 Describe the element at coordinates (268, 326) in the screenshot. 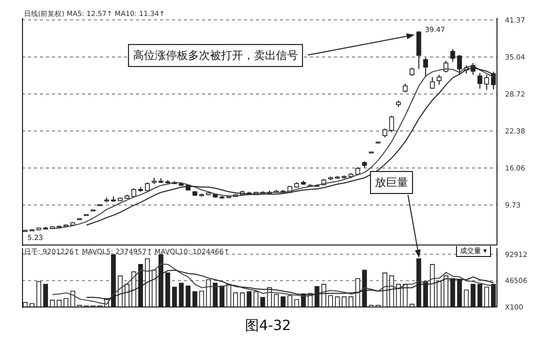

I see `caption: 图4-32` at that location.